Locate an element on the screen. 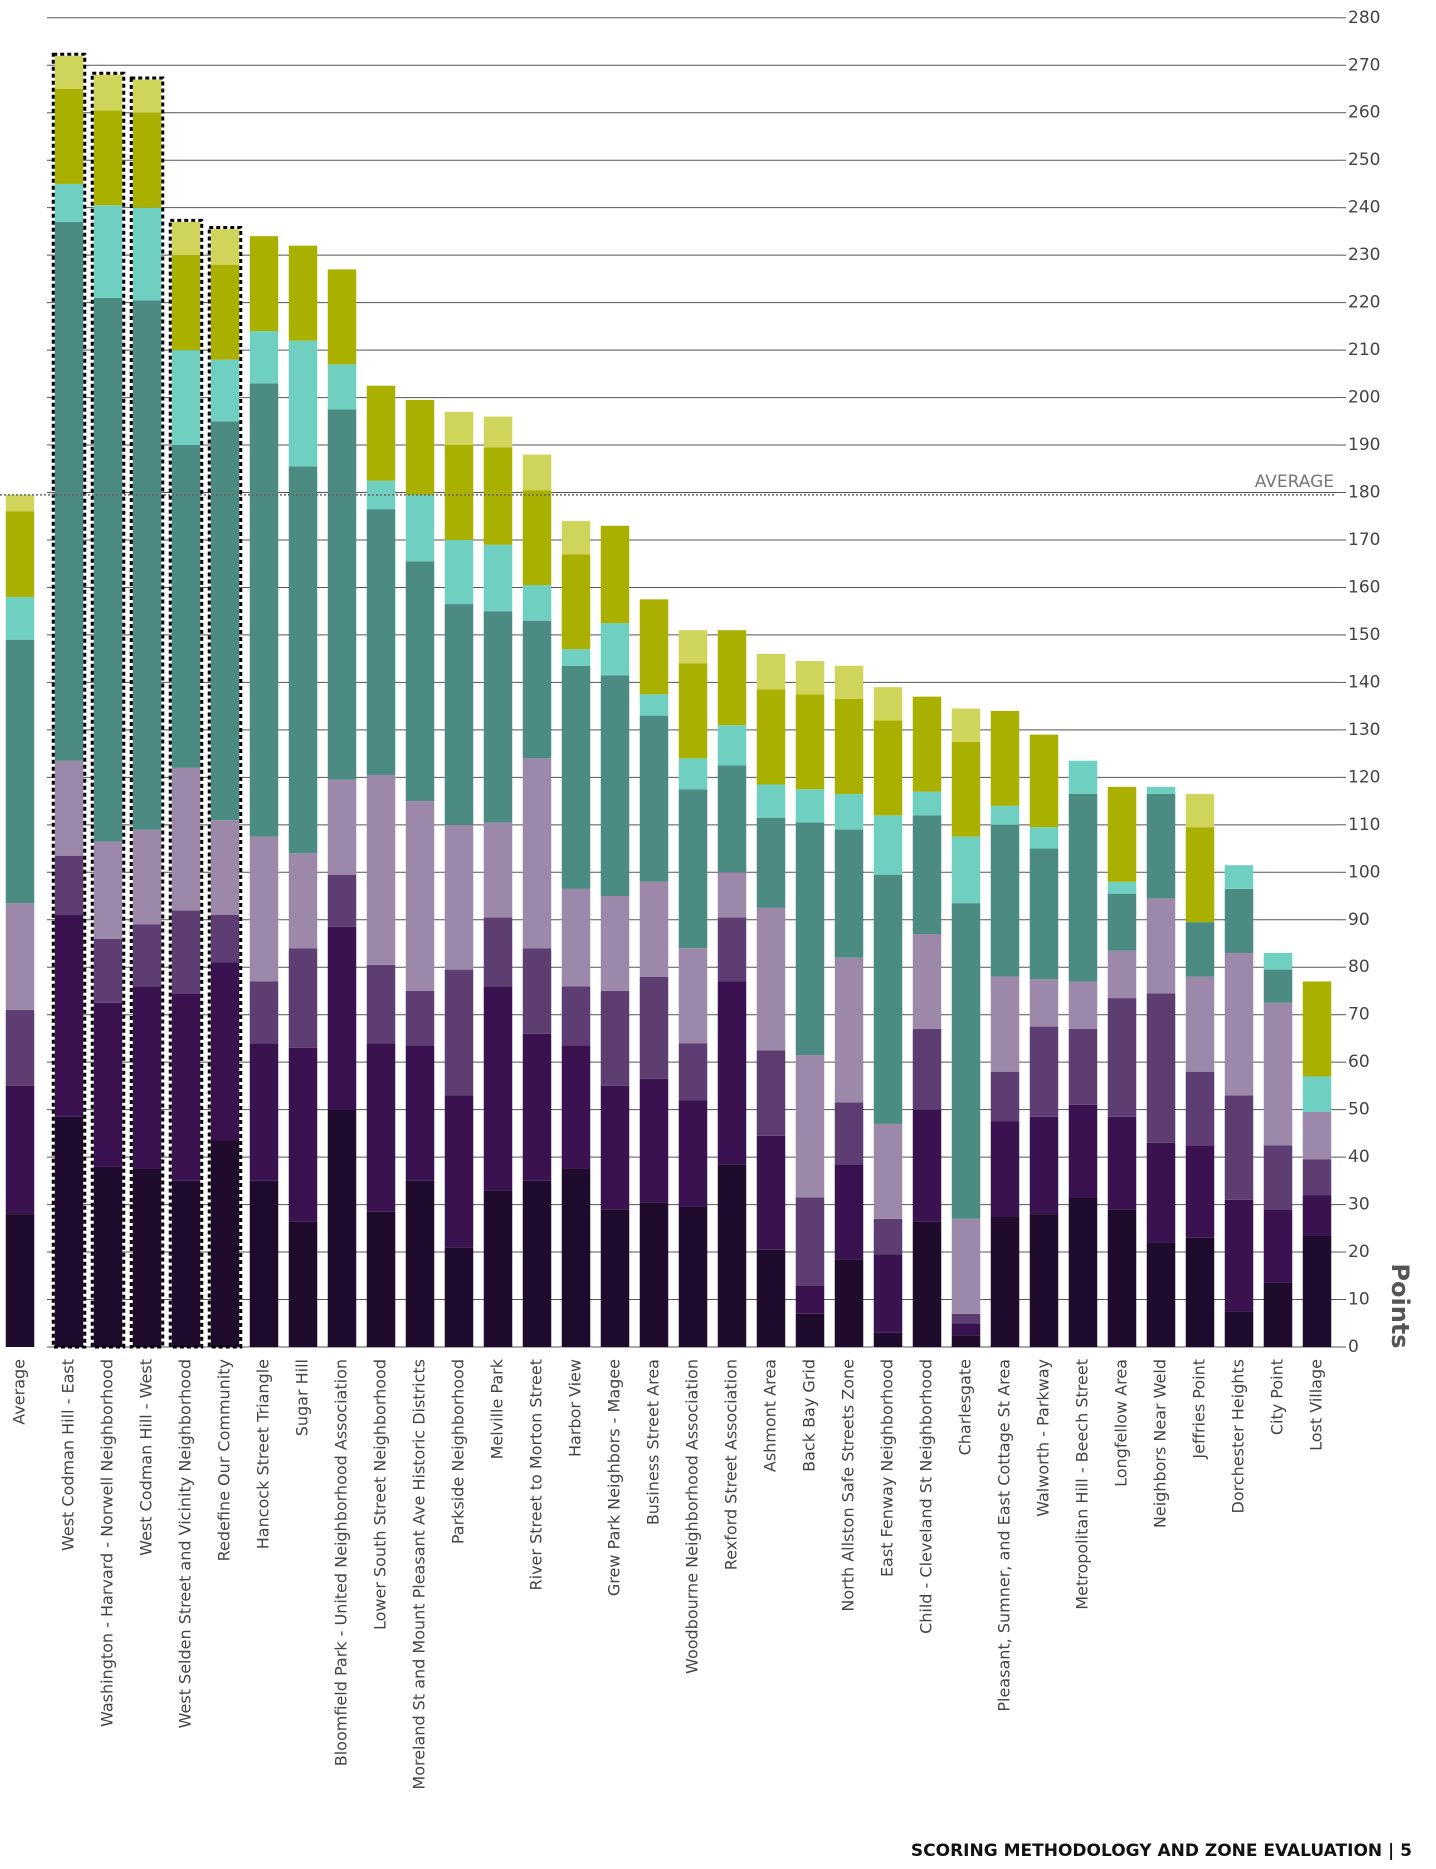  x-tick-label: Parkside Neighborhood is located at coordinates (458, 1451).